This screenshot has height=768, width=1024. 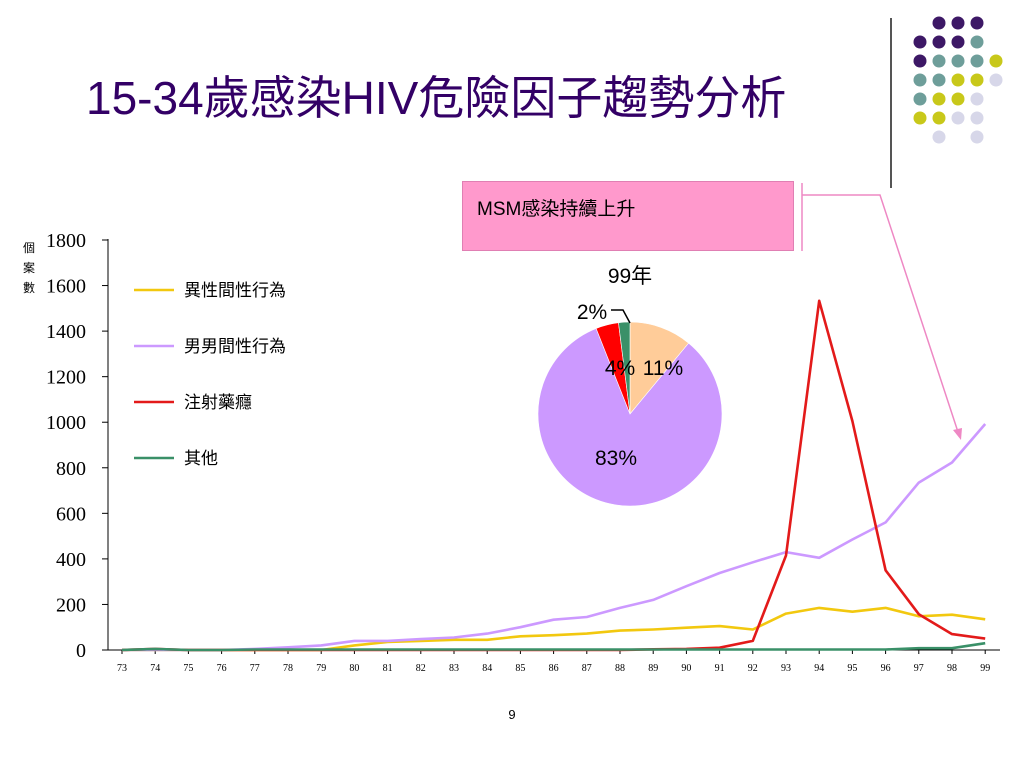 I want to click on pie-slice-label: 2%, so click(x=592, y=312).